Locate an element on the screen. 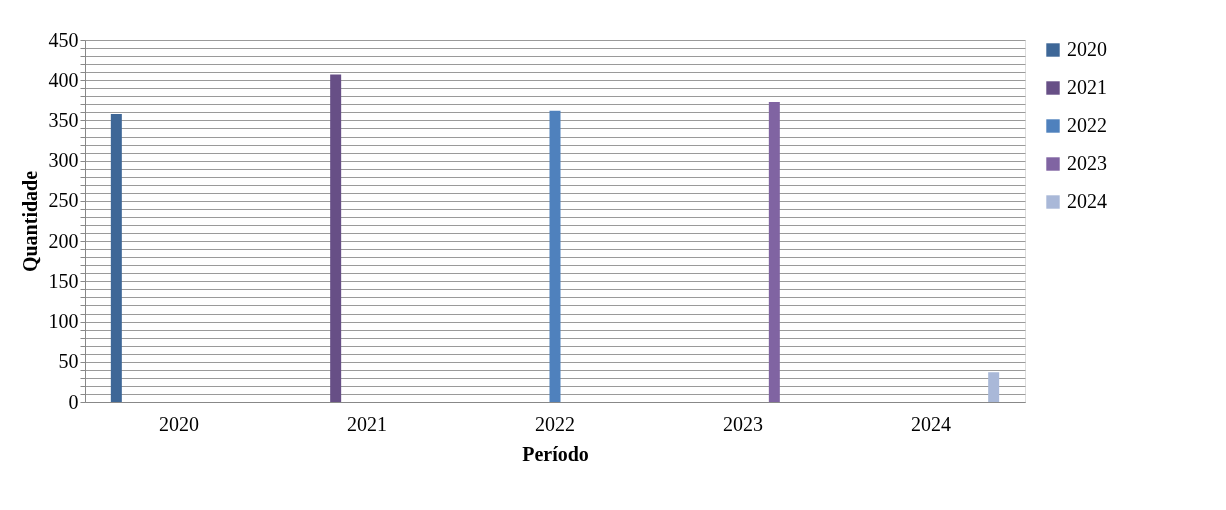 The height and width of the screenshot is (510, 1226). y-tick-label: 350 is located at coordinates (63, 119).